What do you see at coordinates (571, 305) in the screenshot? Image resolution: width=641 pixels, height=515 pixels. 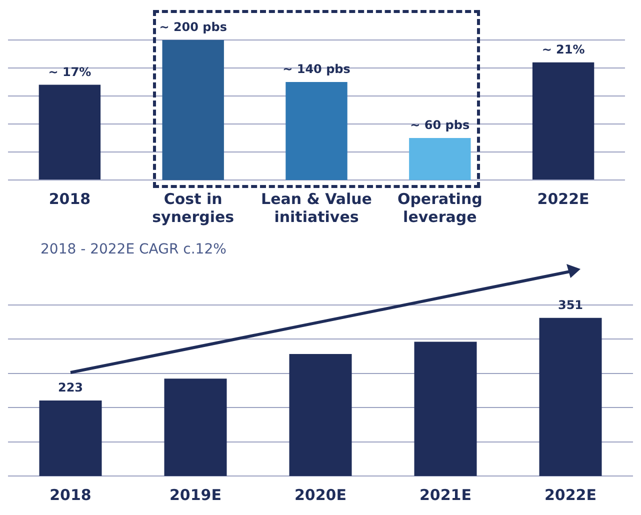 I see `data-label: 351` at bounding box center [571, 305].